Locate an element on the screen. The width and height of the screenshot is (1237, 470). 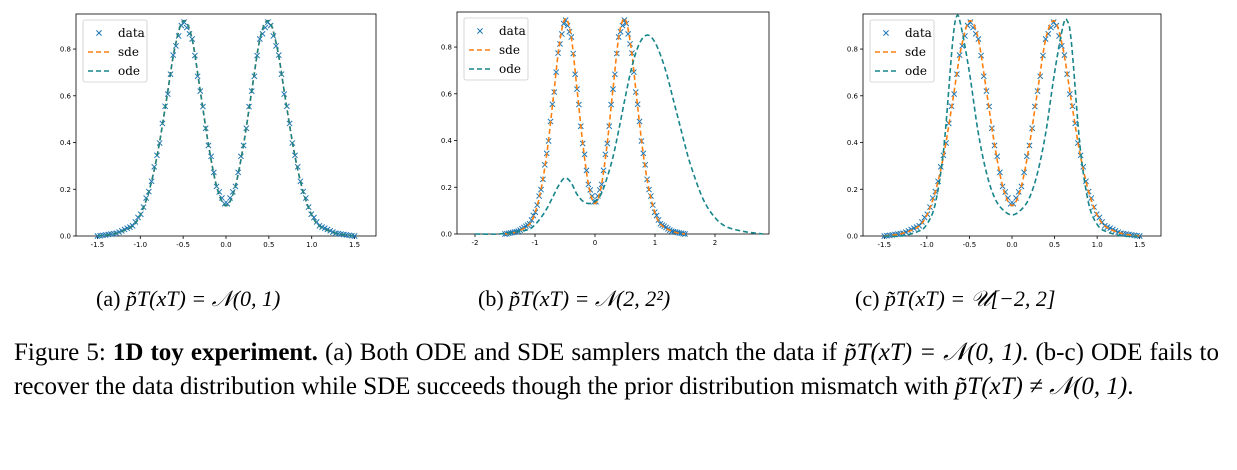
subcaption-c-math: p̃T(xT) = 𝒰[−2, 2] is located at coordinates (970, 298).